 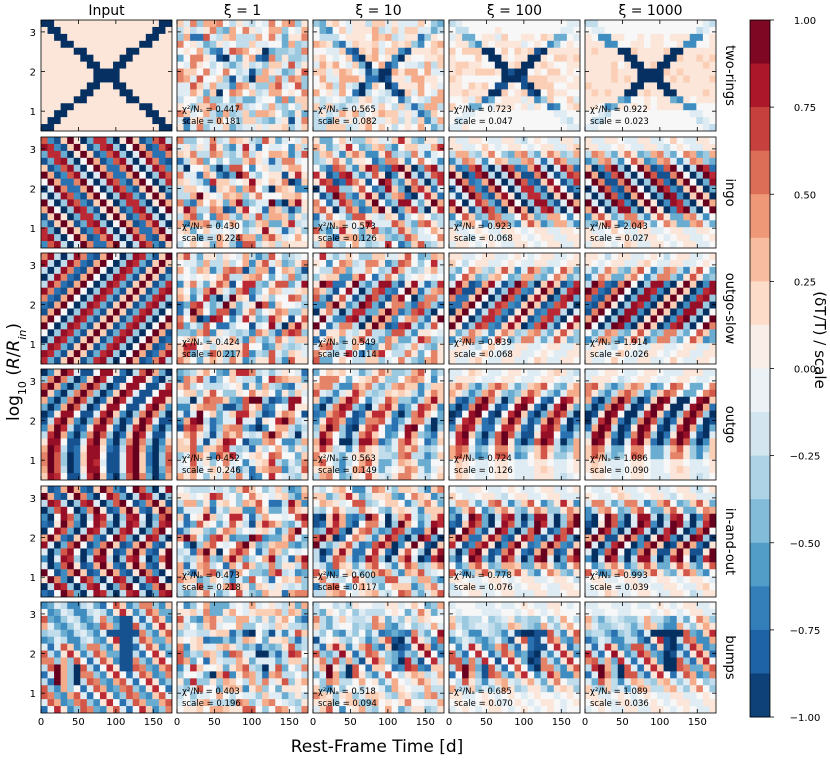 What do you see at coordinates (347, 355) in the screenshot?
I see `scale-annotation: scale = 0.114` at bounding box center [347, 355].